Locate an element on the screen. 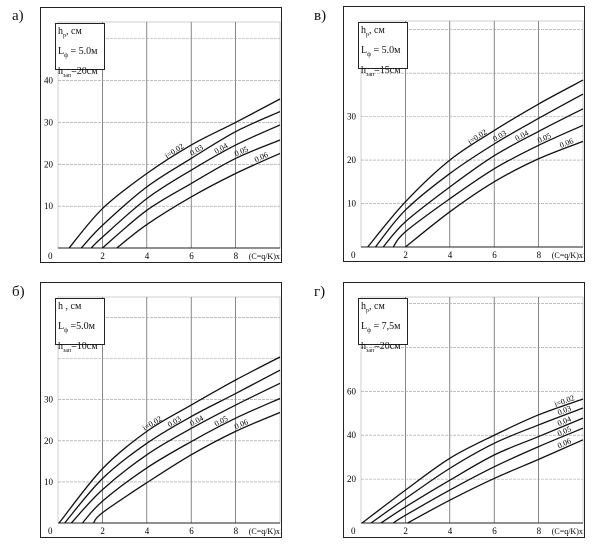  legend-rest: =10см is located at coordinates (84, 346).